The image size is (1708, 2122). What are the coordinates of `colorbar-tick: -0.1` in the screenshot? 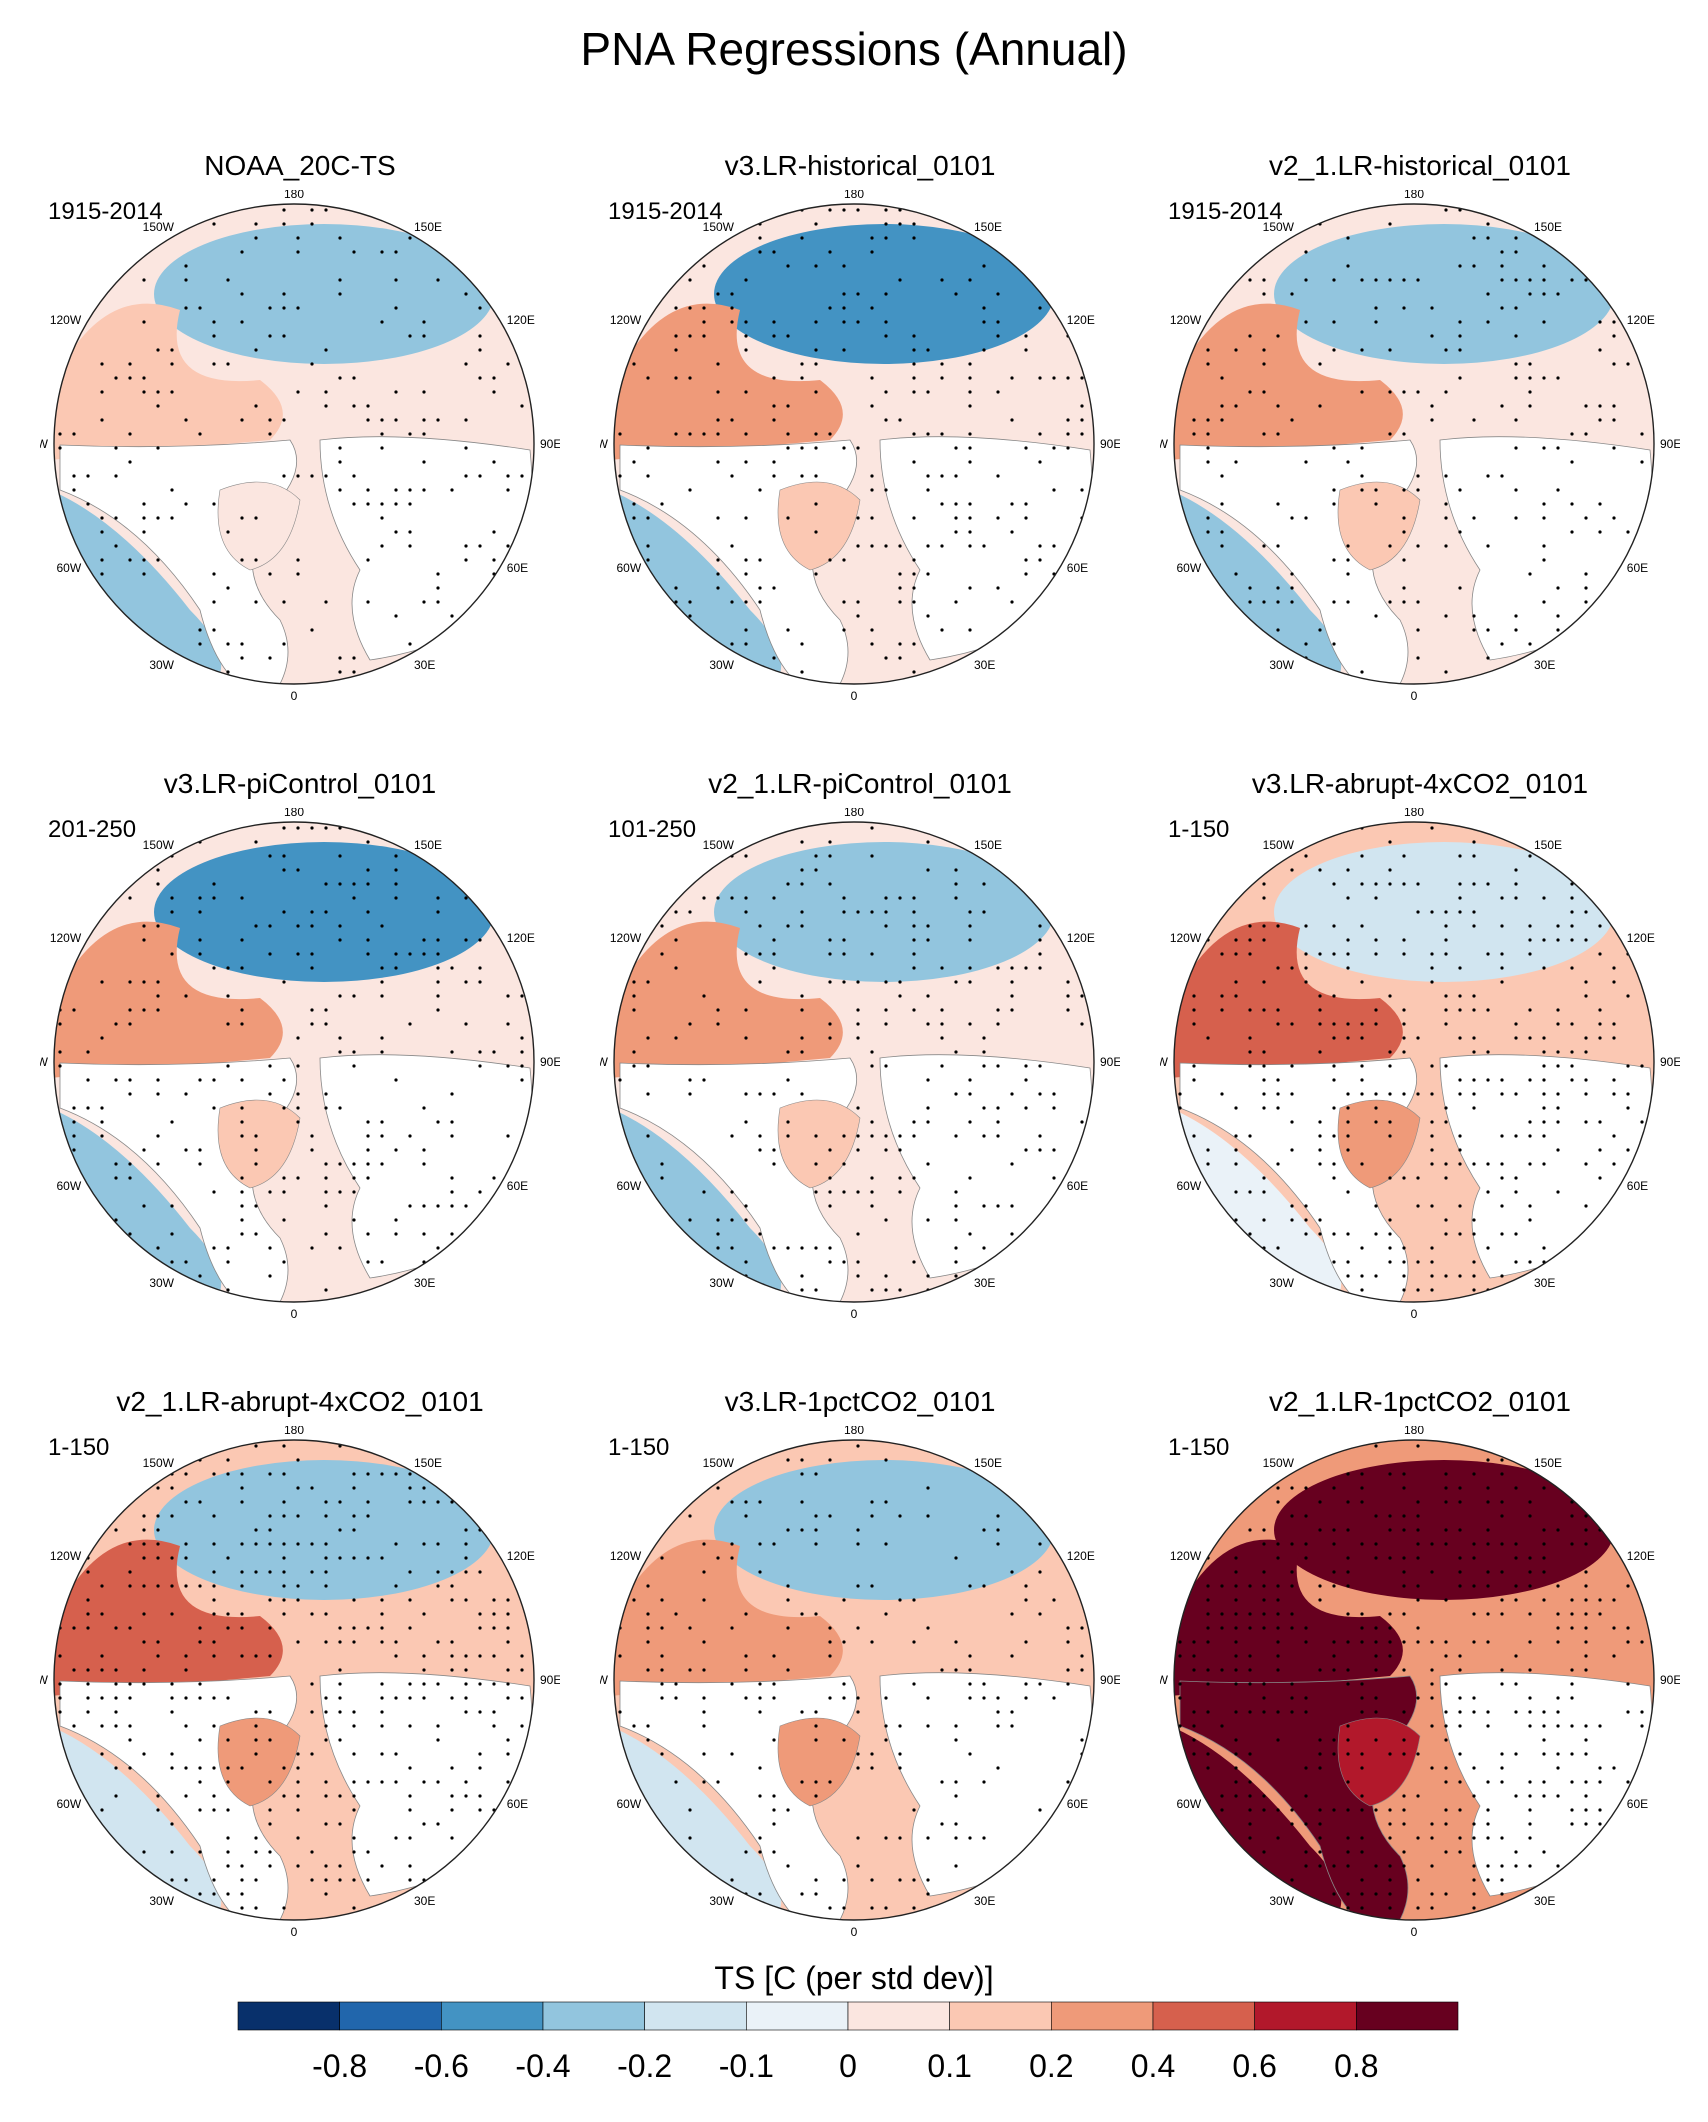 It's located at (746, 2066).